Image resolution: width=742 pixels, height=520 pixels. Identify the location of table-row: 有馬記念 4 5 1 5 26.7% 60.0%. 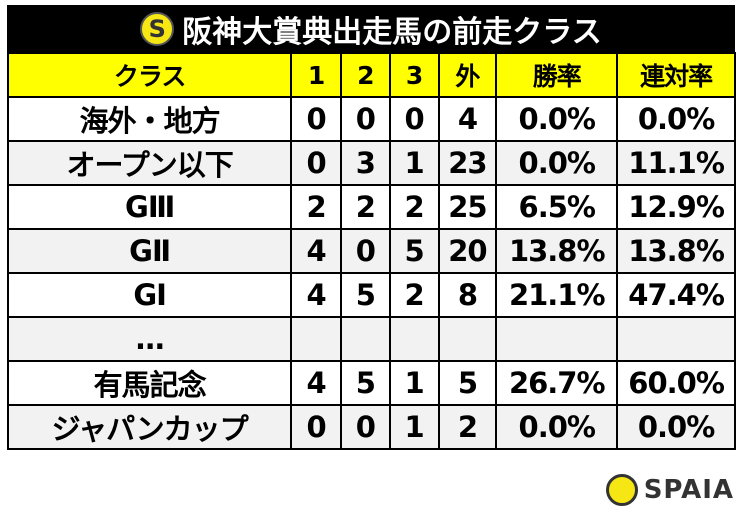
(371, 383).